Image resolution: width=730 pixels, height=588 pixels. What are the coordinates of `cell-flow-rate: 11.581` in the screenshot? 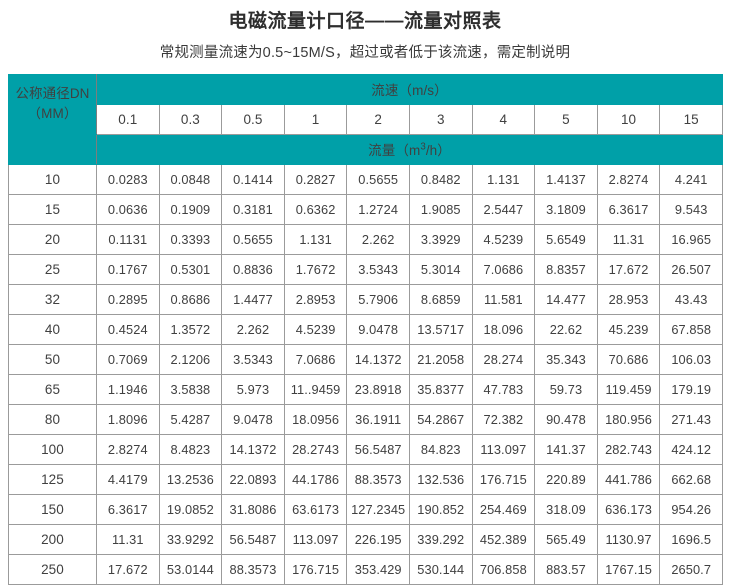 It's located at (503, 299).